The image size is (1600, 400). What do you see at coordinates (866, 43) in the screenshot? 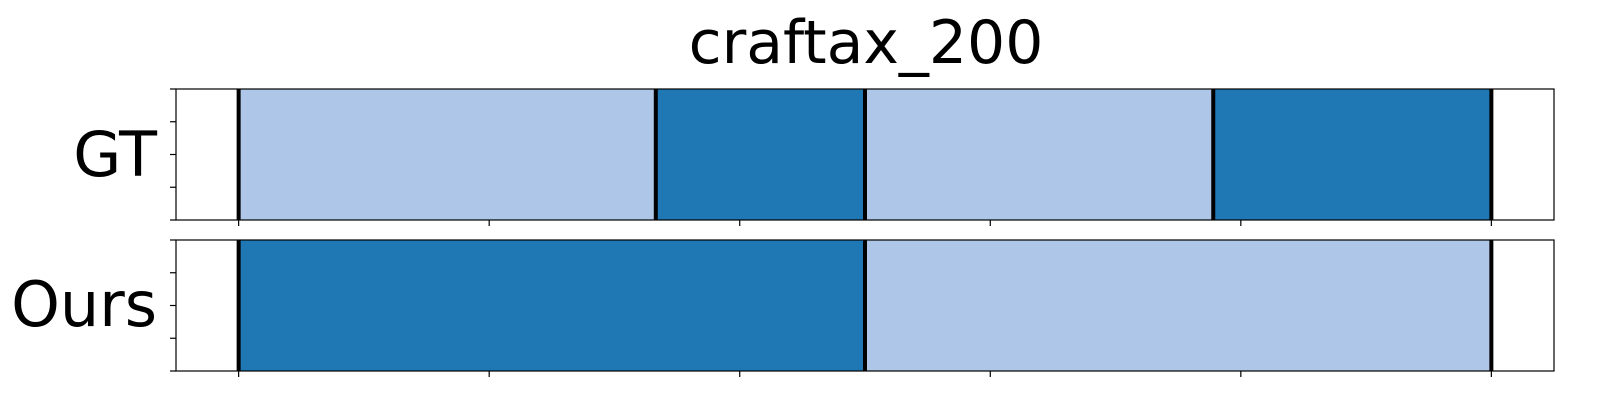
I see `chart-title: craftax_200` at bounding box center [866, 43].